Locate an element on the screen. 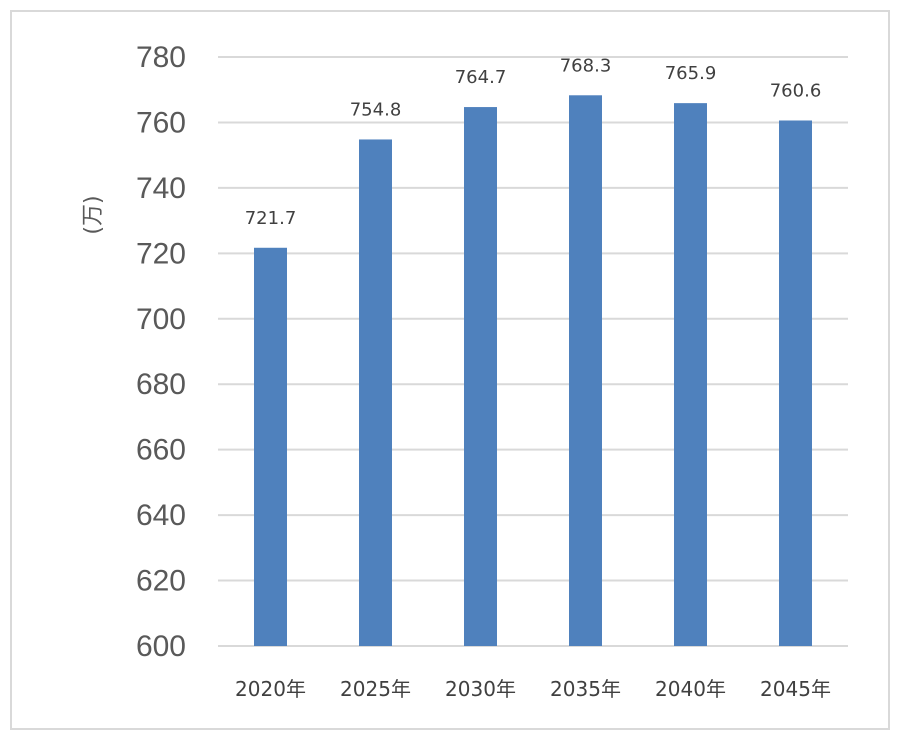 The width and height of the screenshot is (900, 749). y-tick-label: 780 is located at coordinates (161, 57).